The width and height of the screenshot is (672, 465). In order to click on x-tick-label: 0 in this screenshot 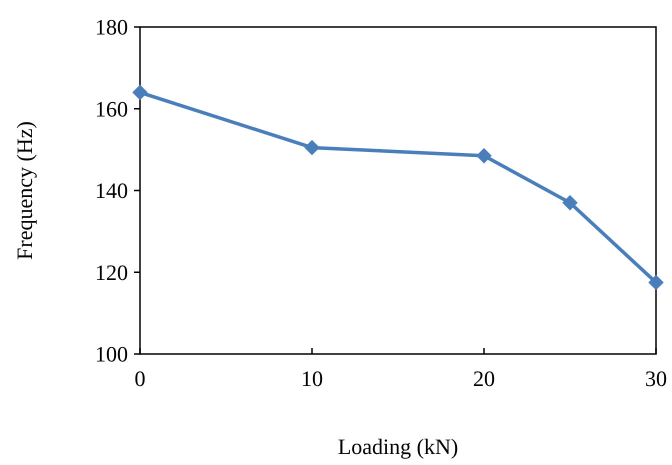, I will do `click(140, 378)`.